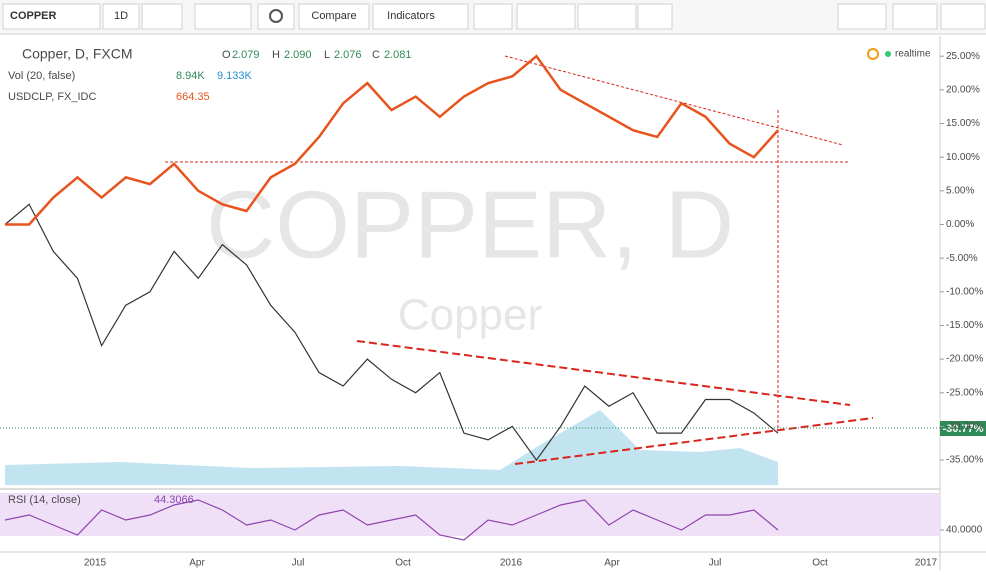 This screenshot has height=575, width=986. I want to click on y-tick-label: -25.00%, so click(964, 392).